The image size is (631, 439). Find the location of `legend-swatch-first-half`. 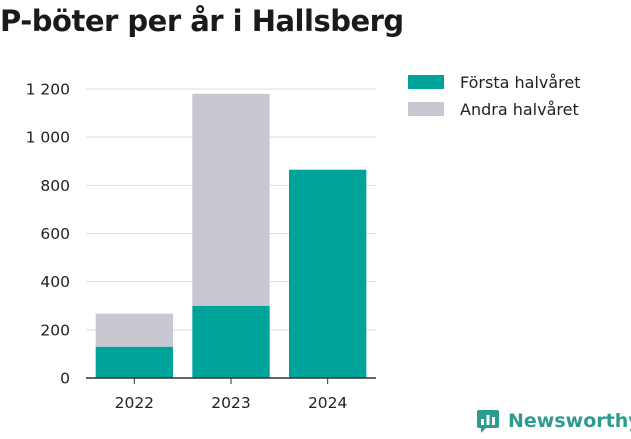

legend-swatch-first-half is located at coordinates (426, 82).